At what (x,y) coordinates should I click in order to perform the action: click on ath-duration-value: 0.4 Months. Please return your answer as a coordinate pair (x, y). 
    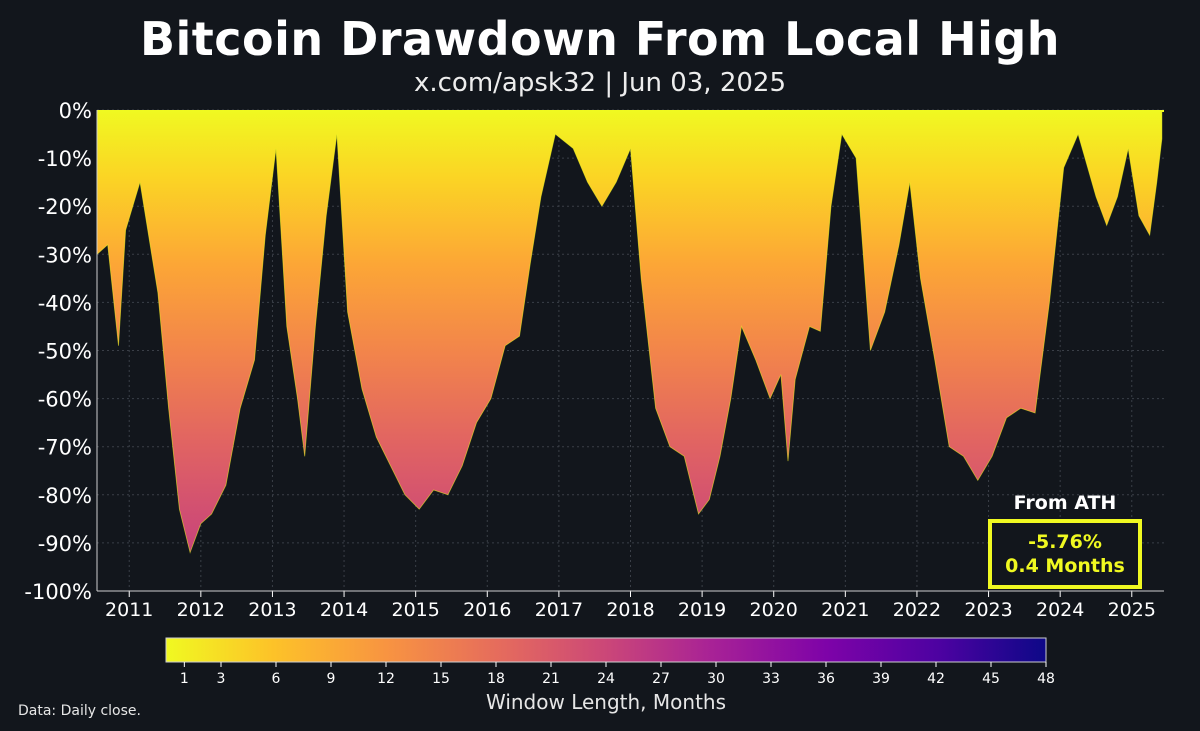
    Looking at the image, I should click on (1065, 566).